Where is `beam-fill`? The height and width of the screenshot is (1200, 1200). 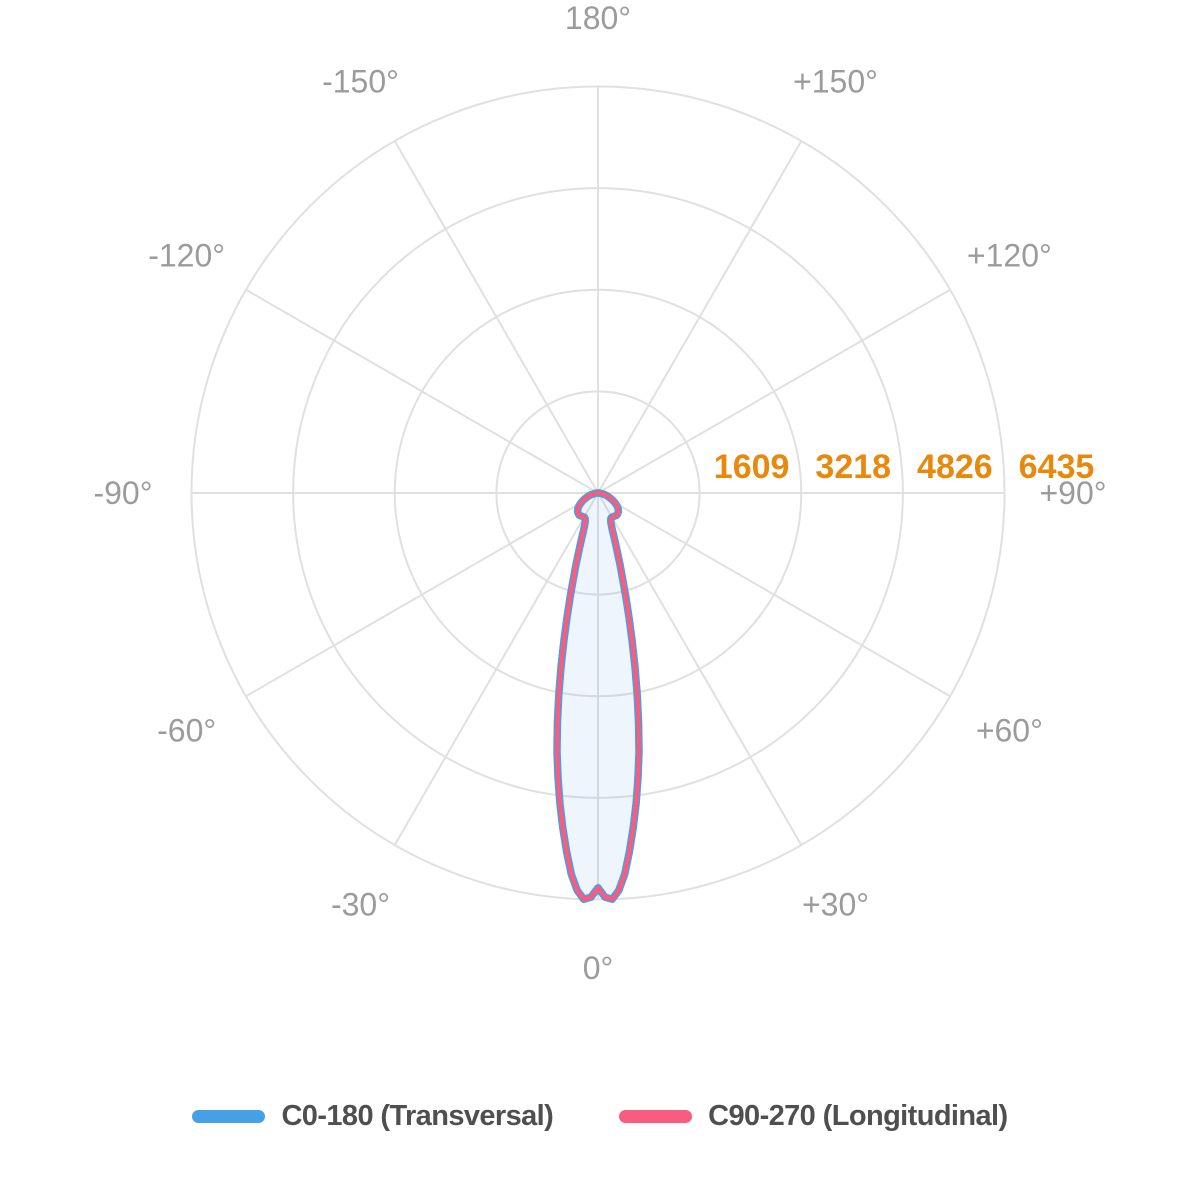 beam-fill is located at coordinates (598, 696).